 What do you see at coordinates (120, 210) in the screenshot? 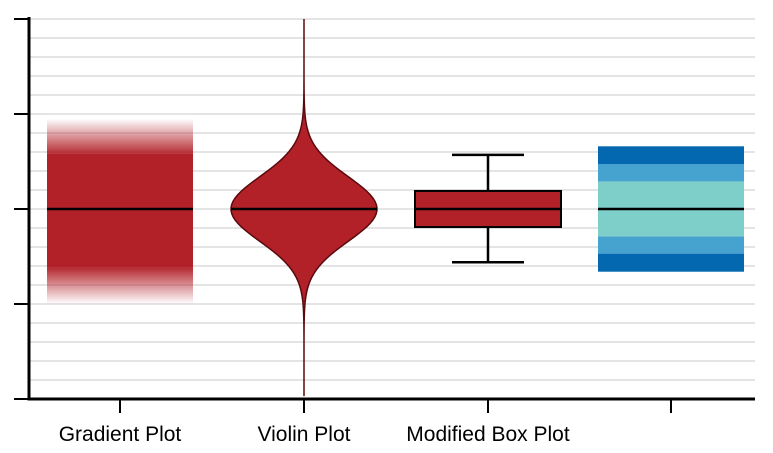
I see `gradient-core` at bounding box center [120, 210].